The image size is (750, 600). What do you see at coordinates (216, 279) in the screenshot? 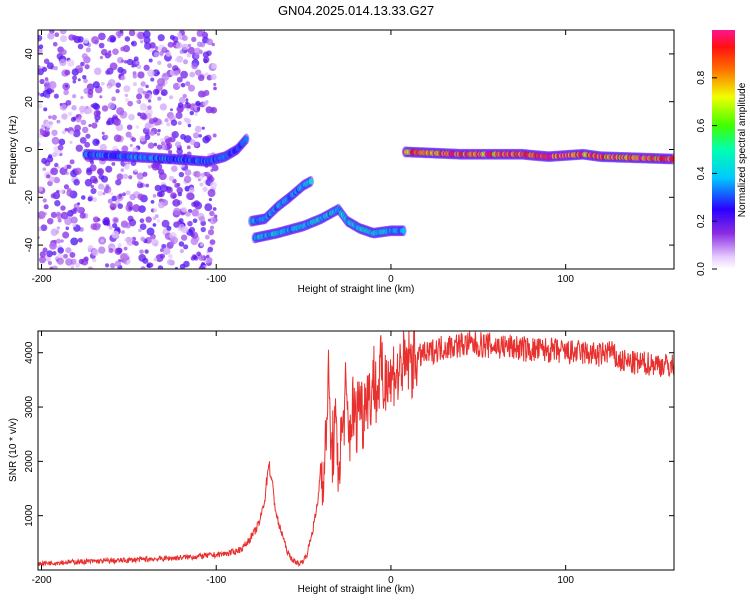
I see `x-tick-label: -100` at bounding box center [216, 279].